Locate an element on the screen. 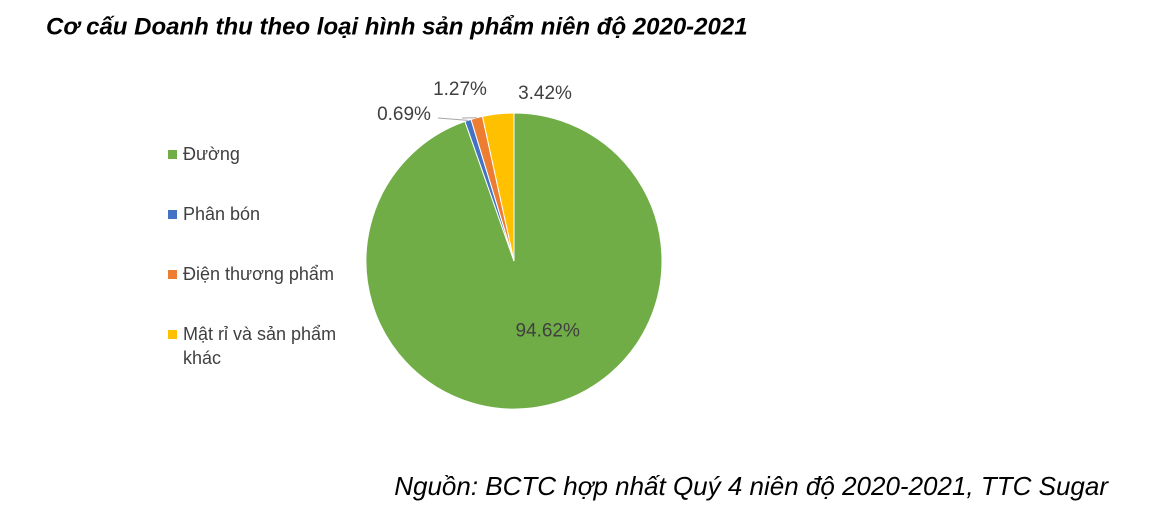 The width and height of the screenshot is (1156, 532). legend-item: Điện thương phẩm is located at coordinates (263, 292).